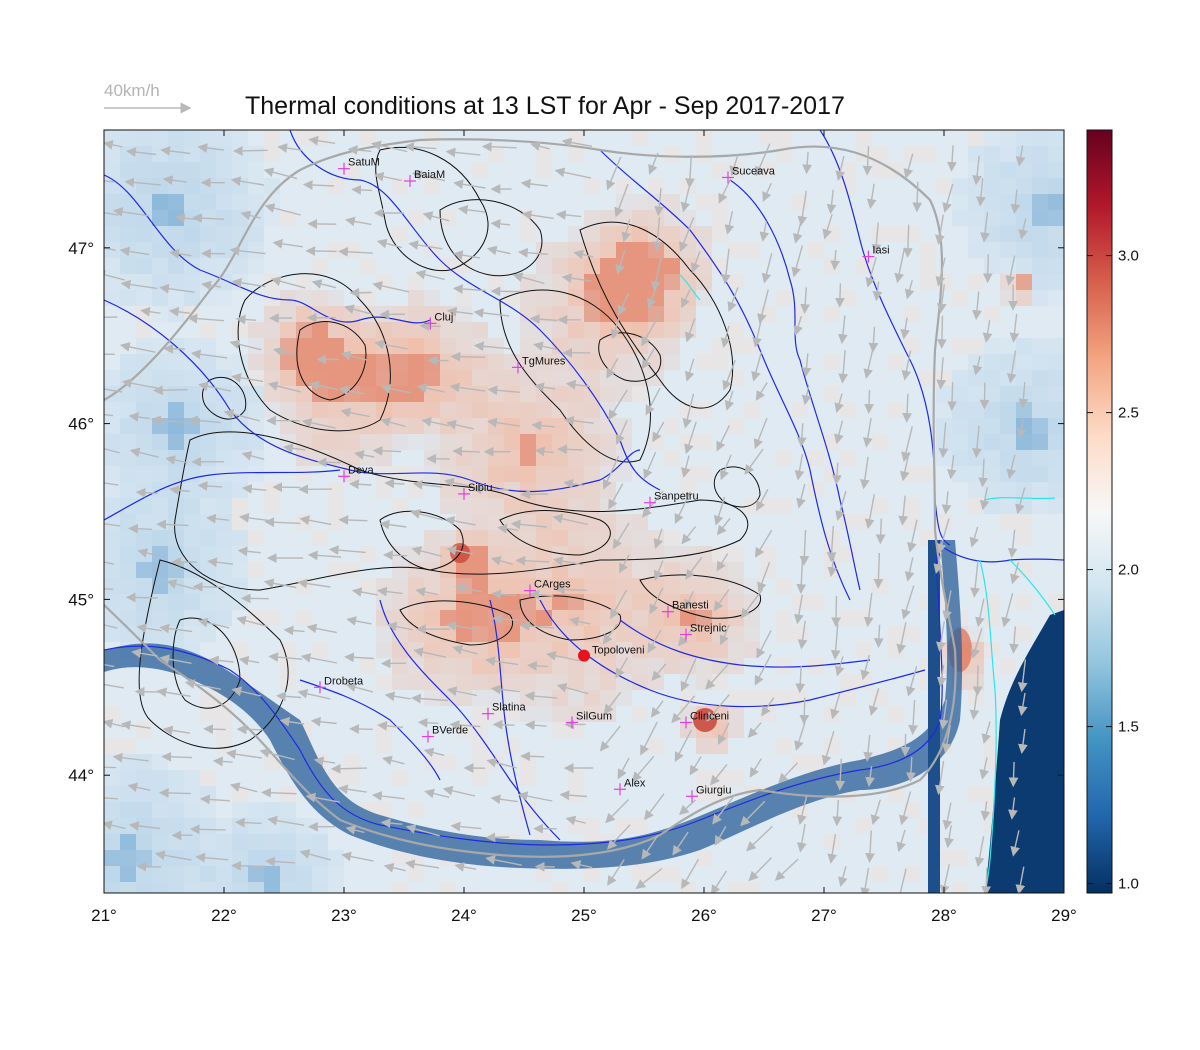  Describe the element at coordinates (703, 632) in the screenshot. I see `city-marker: Strejnic` at that location.